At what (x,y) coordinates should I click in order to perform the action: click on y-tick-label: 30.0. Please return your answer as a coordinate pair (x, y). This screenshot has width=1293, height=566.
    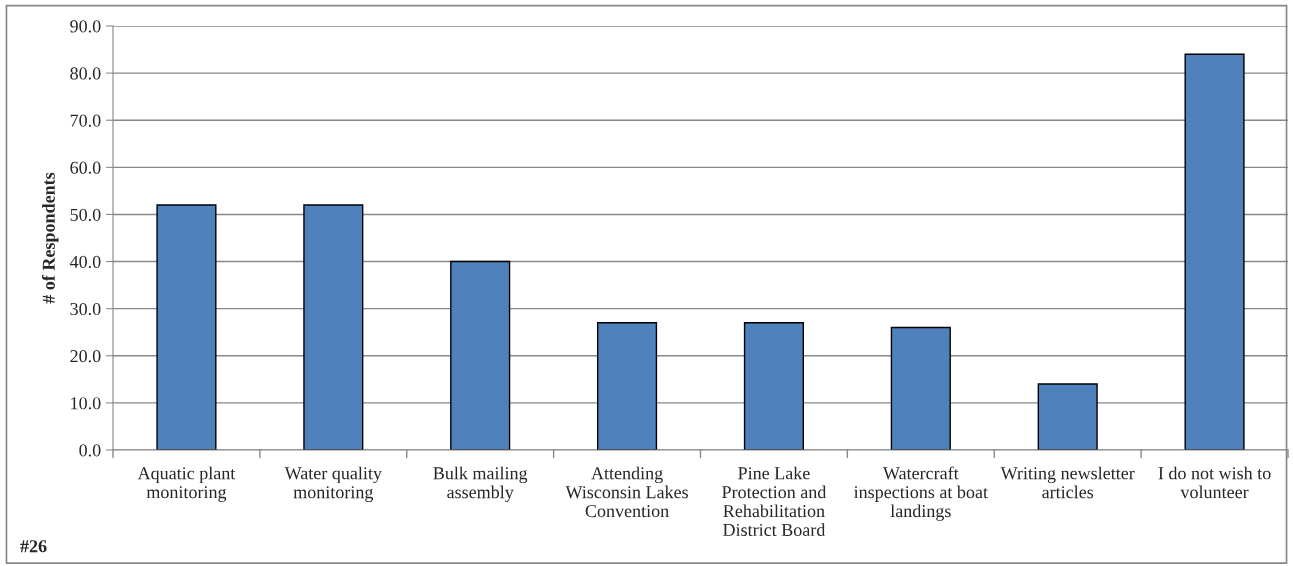
    Looking at the image, I should click on (85, 309).